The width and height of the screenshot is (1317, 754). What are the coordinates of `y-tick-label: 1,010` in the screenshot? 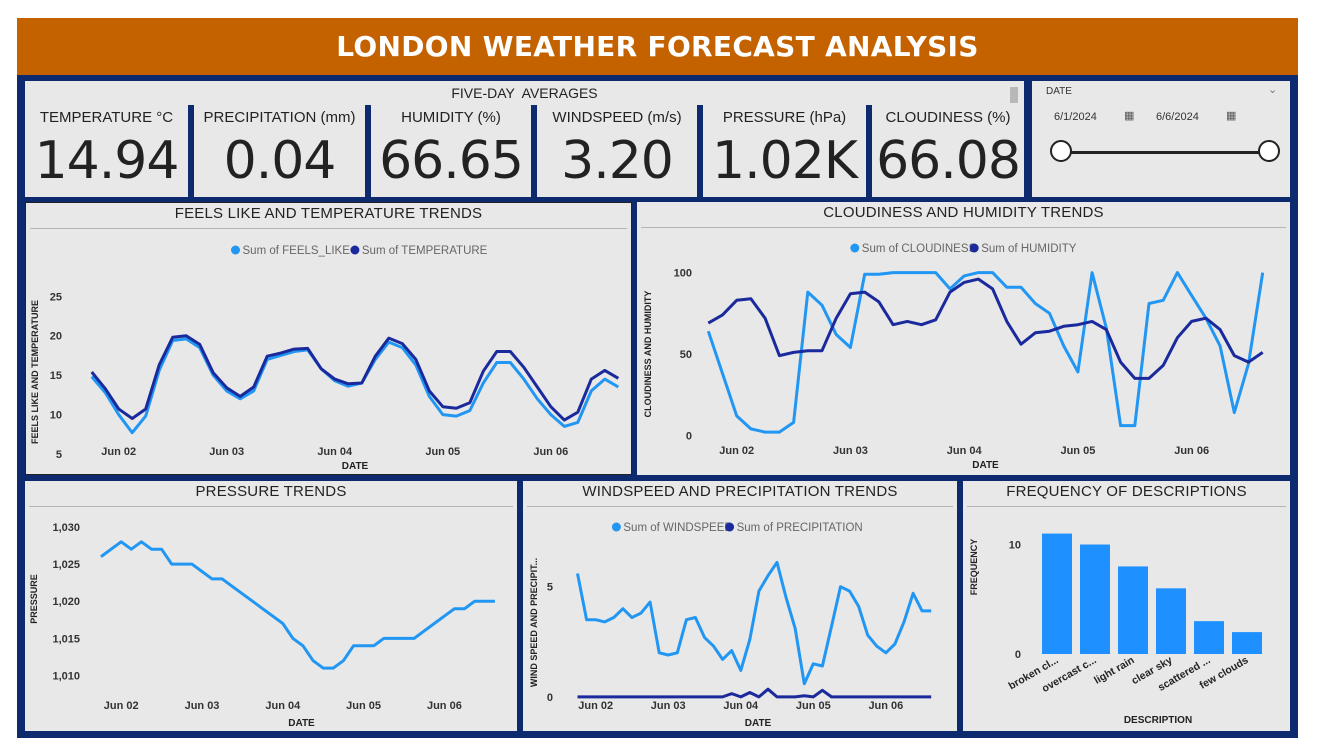 It's located at (66, 677).